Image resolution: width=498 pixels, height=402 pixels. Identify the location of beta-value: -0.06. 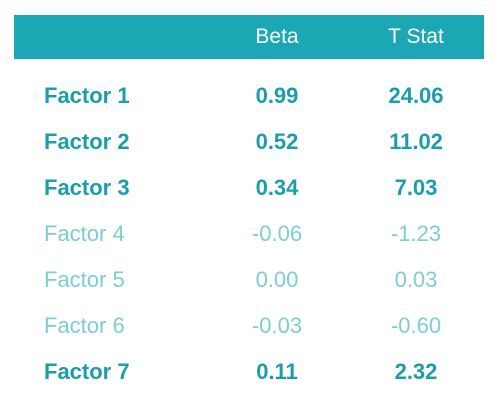
(277, 233).